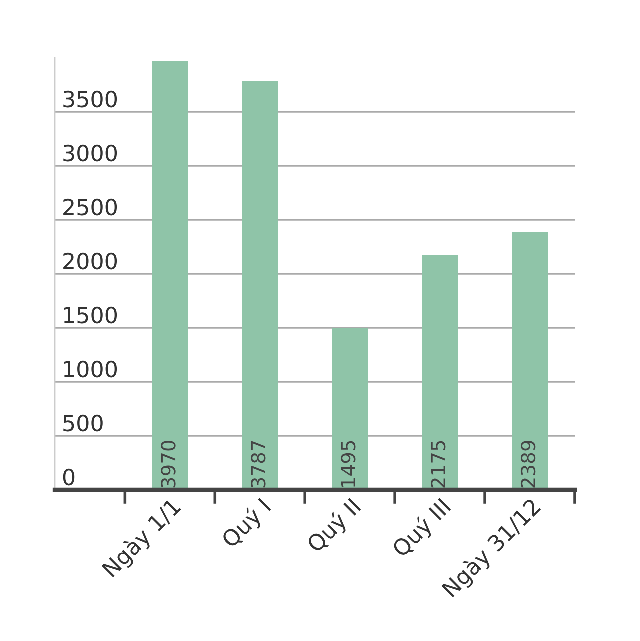 The height and width of the screenshot is (641, 640). What do you see at coordinates (91, 153) in the screenshot?
I see `y-tick-label: 3000` at bounding box center [91, 153].